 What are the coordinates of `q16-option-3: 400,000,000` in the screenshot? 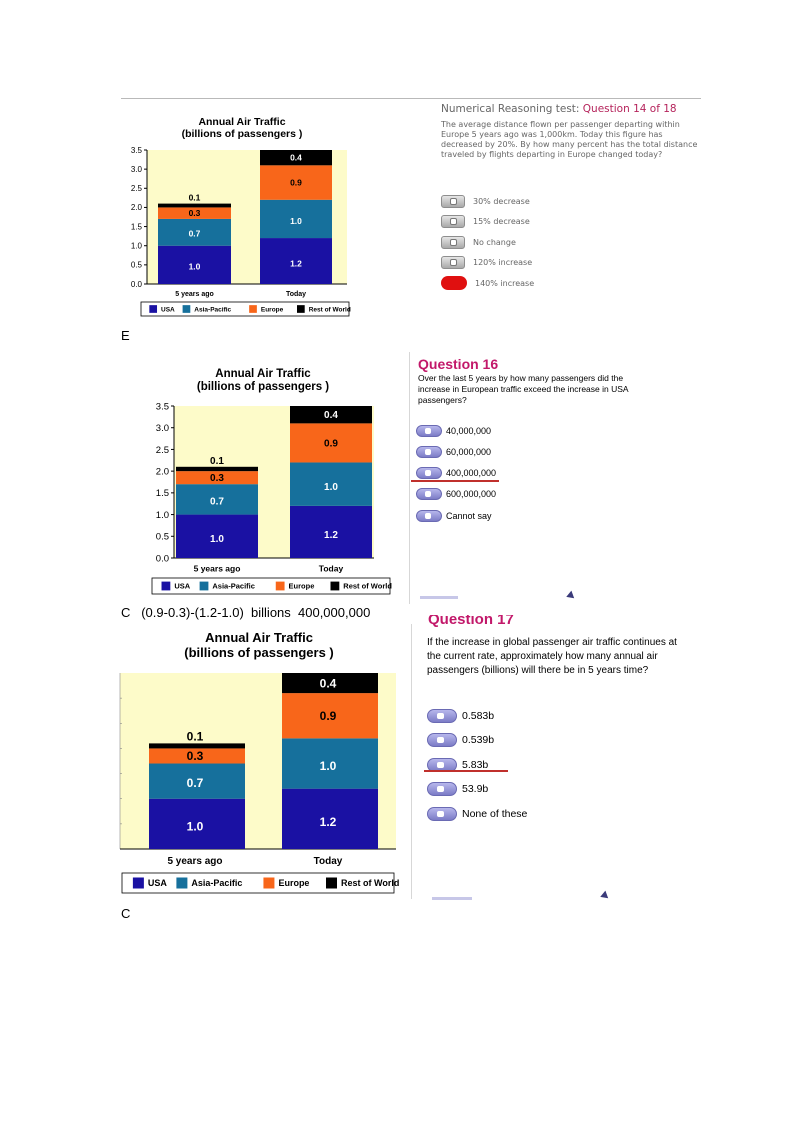 It's located at (456, 473).